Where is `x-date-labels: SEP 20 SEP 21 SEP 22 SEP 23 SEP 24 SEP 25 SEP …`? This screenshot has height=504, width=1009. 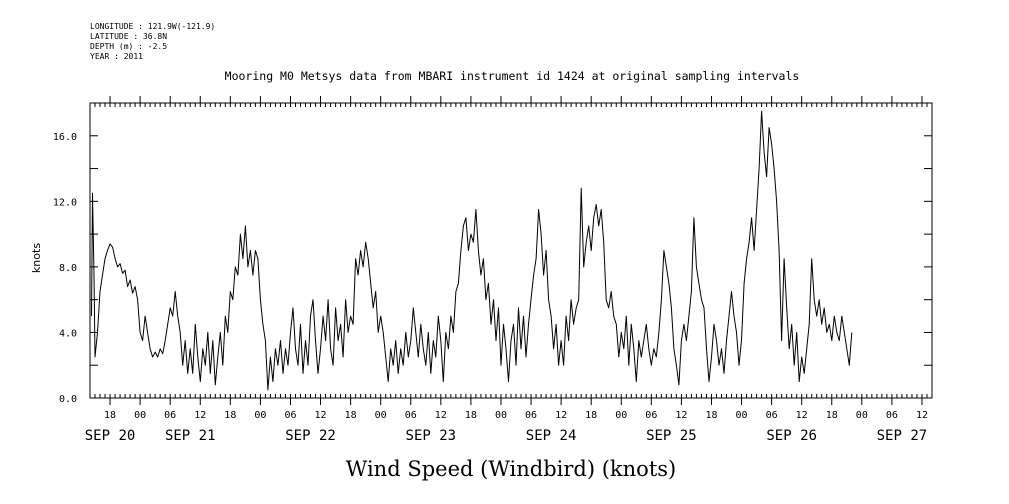 x-date-labels: SEP 20 SEP 21 SEP 22 SEP 23 SEP 24 SEP 25 SEP … is located at coordinates (506, 436).